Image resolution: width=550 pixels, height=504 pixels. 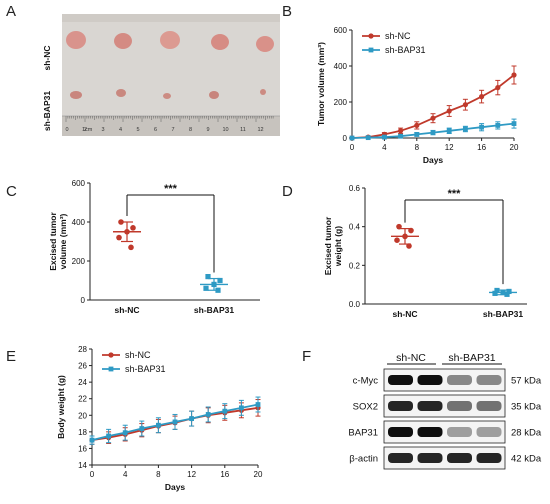 What do you see at coordinates (258, 474) in the screenshot?
I see `x-tick-label: 20` at bounding box center [258, 474].